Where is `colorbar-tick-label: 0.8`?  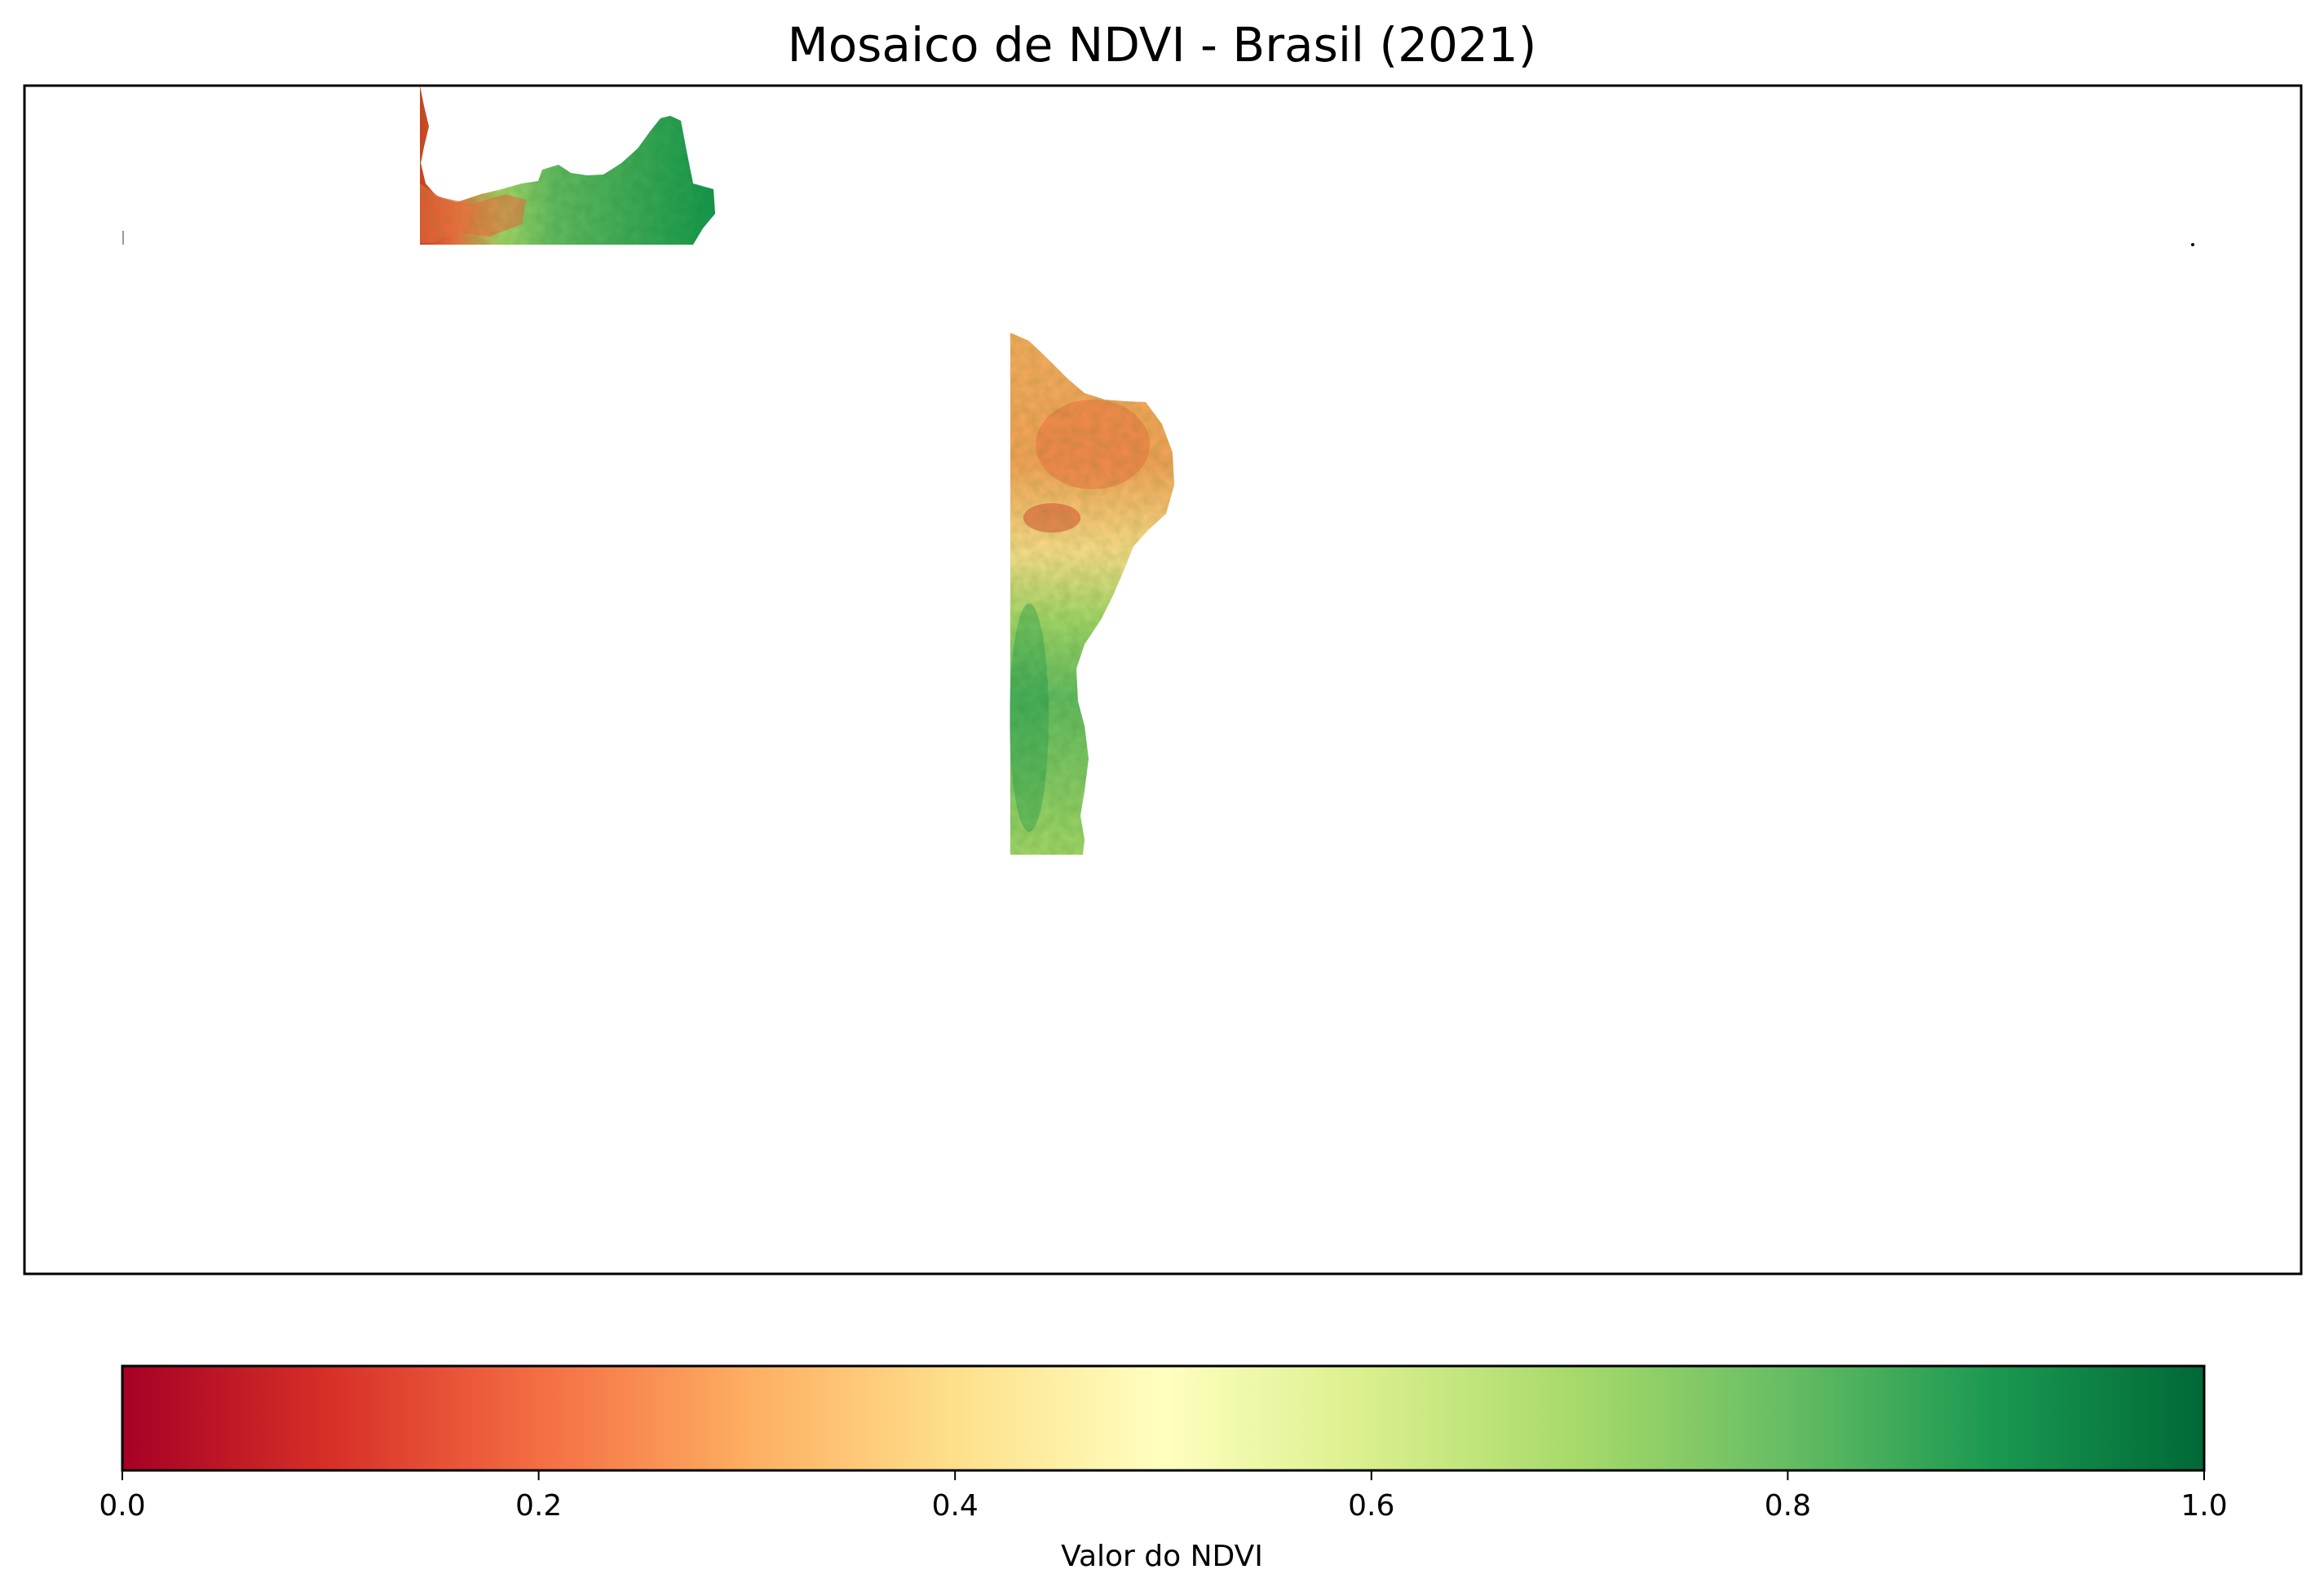
colorbar-tick-label: 0.8 is located at coordinates (1788, 1506).